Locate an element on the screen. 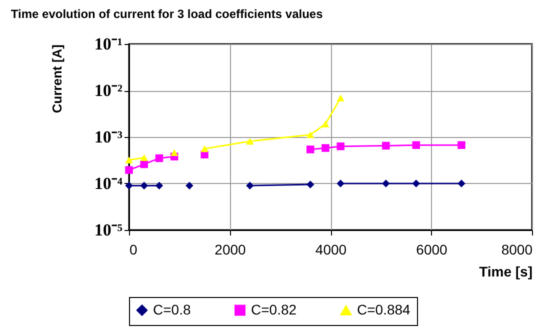 The height and width of the screenshot is (336, 550). y-tick-label: 10⁻⁵ is located at coordinates (108, 230).